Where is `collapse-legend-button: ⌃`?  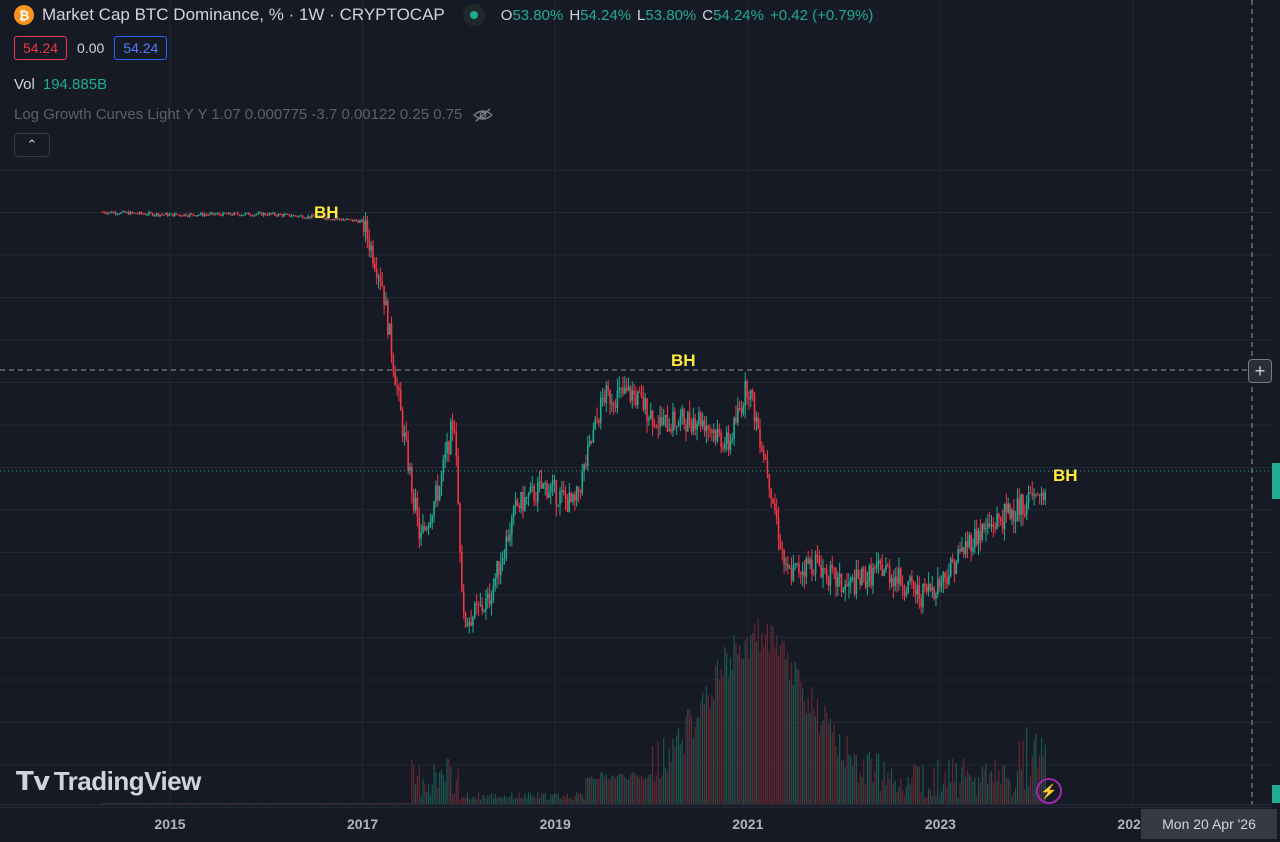 collapse-legend-button: ⌃ is located at coordinates (32, 145).